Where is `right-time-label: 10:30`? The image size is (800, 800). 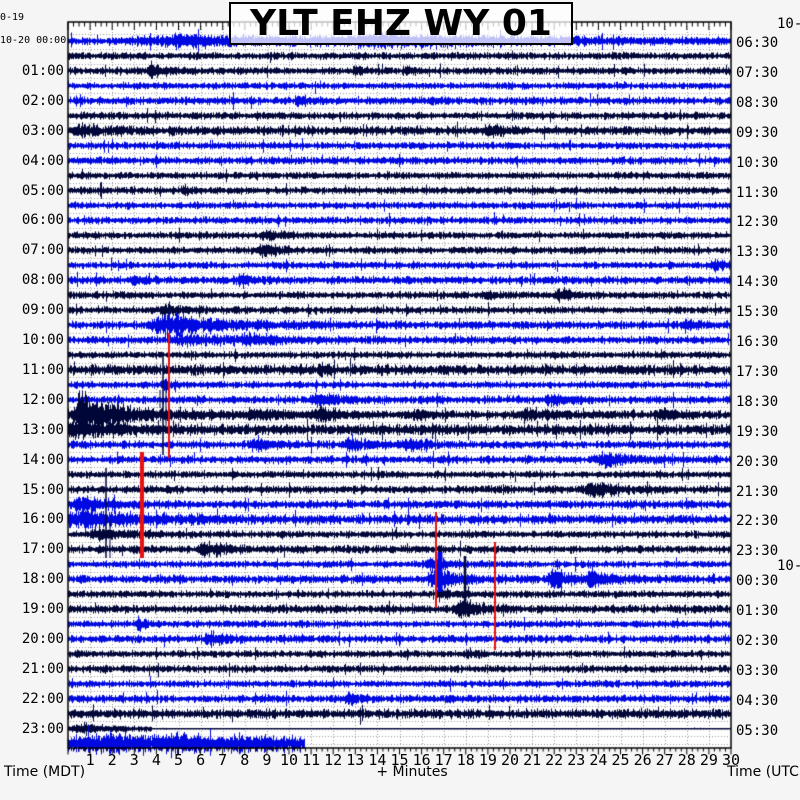
right-time-label: 10:30 is located at coordinates (757, 162).